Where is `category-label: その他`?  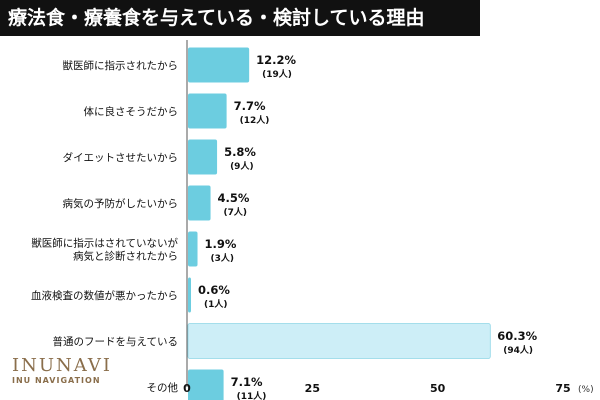
category-label: その他 is located at coordinates (163, 387).